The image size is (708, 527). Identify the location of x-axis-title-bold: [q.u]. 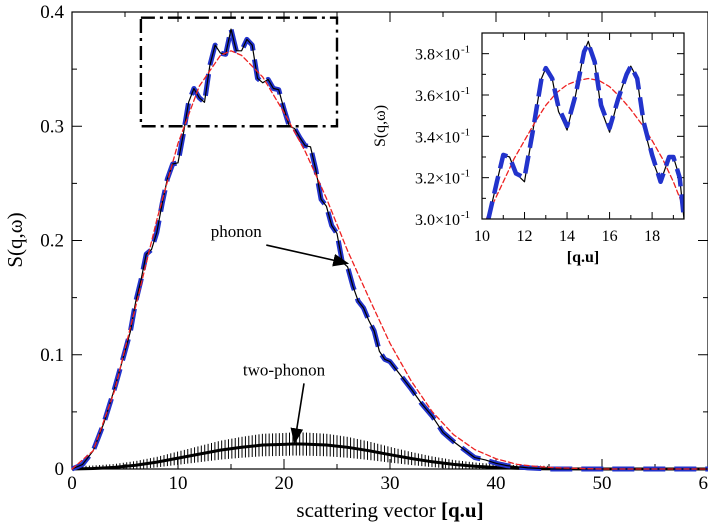
(462, 510).